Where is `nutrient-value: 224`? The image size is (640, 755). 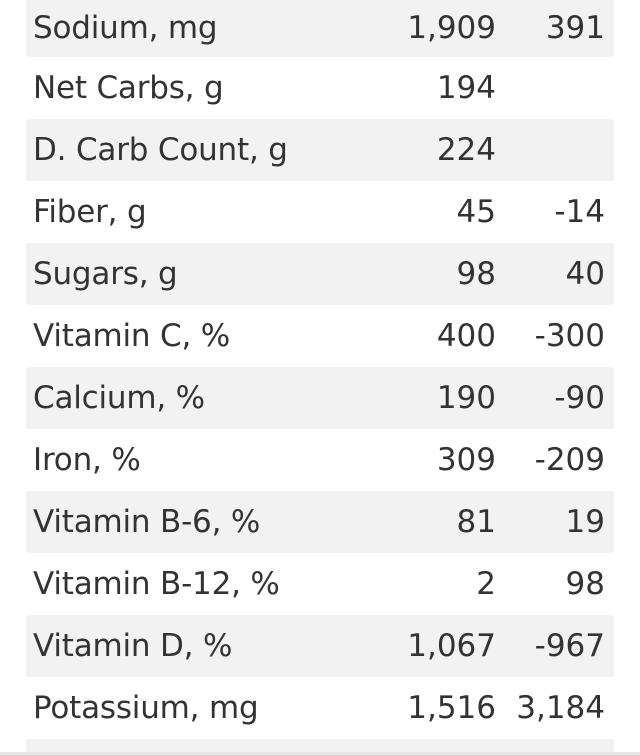 nutrient-value: 224 is located at coordinates (466, 150).